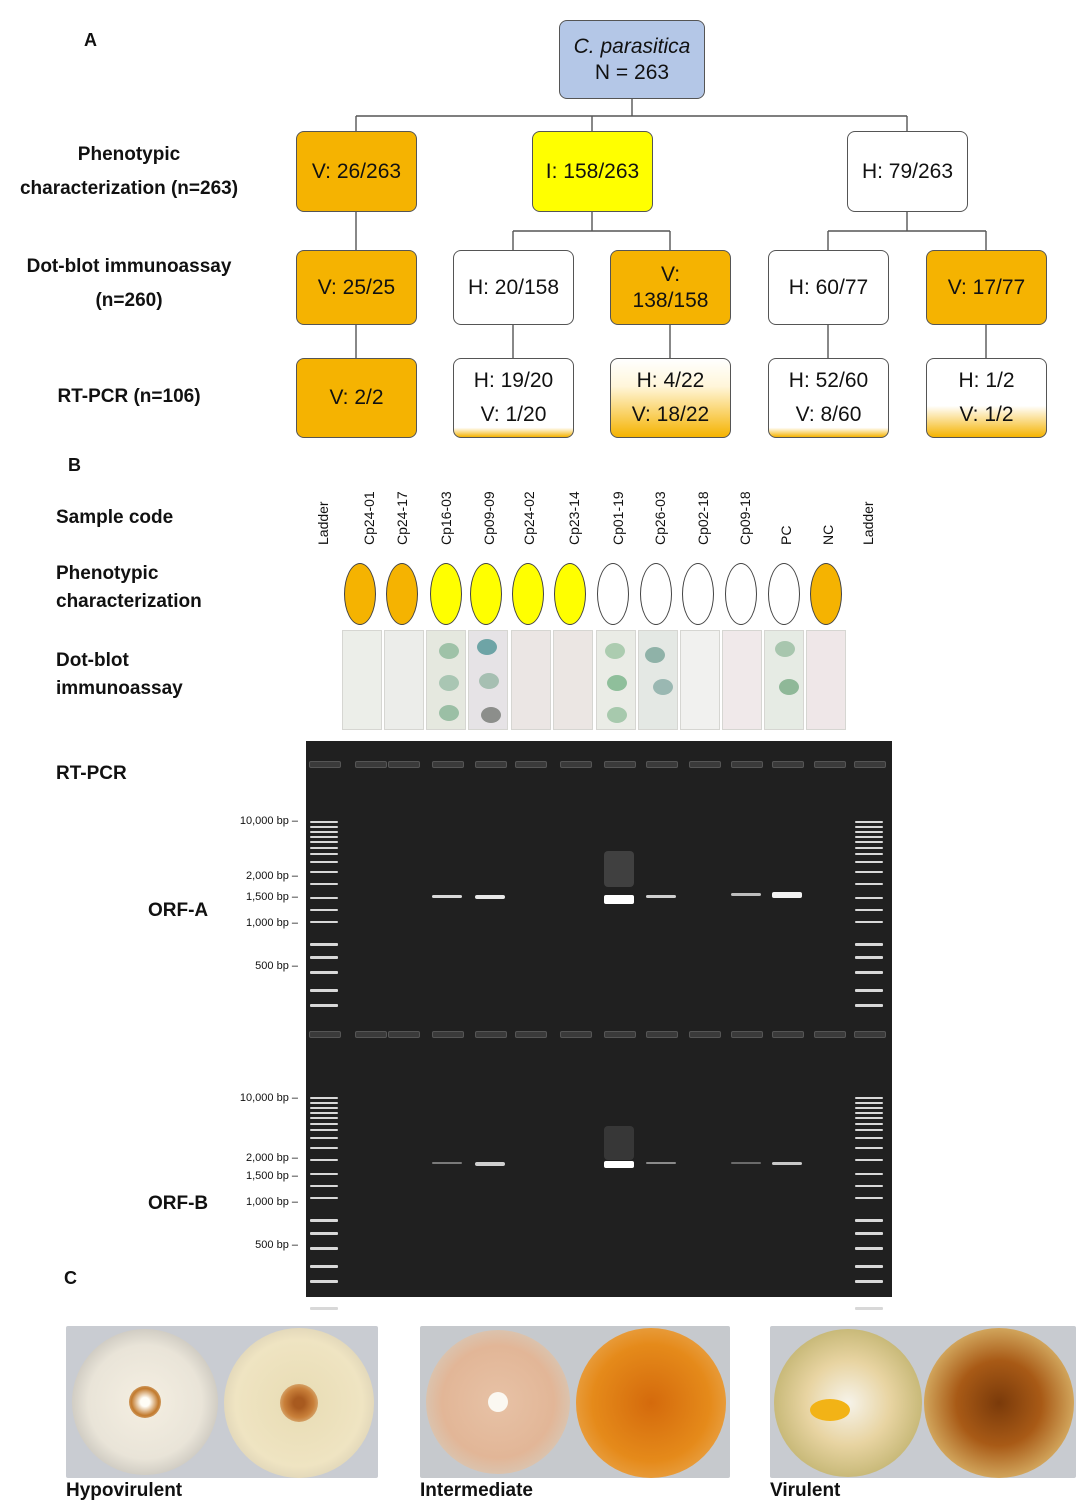  Describe the element at coordinates (272, 876) in the screenshot. I see `orf-a-marker-2000: 2,000 bp –` at that location.